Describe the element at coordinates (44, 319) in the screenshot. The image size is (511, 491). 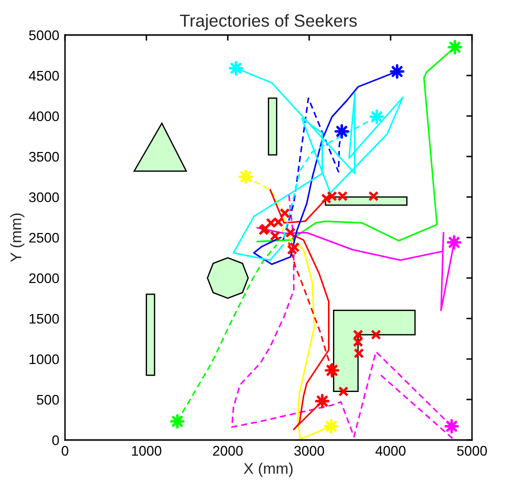
I see `y-tick-label: 1500` at that location.